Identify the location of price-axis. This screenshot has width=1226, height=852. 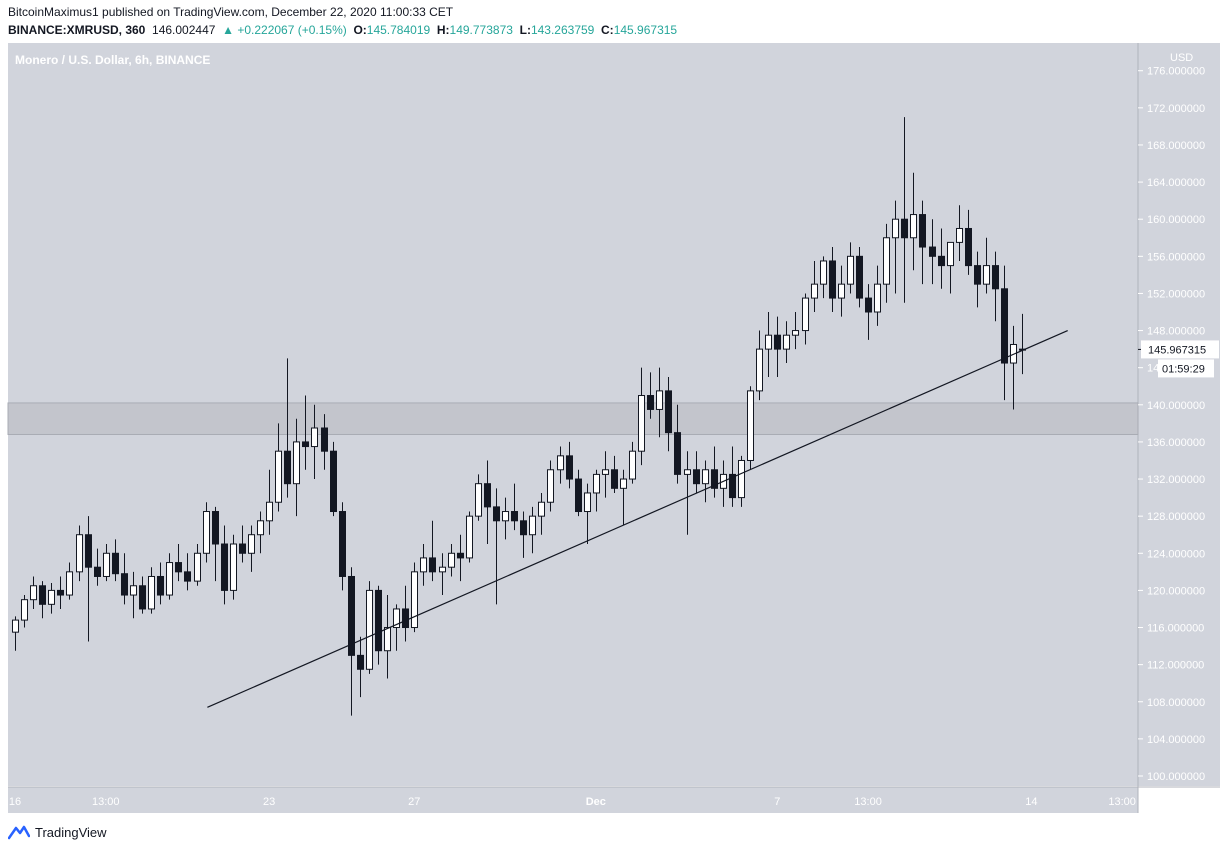
(1179, 414).